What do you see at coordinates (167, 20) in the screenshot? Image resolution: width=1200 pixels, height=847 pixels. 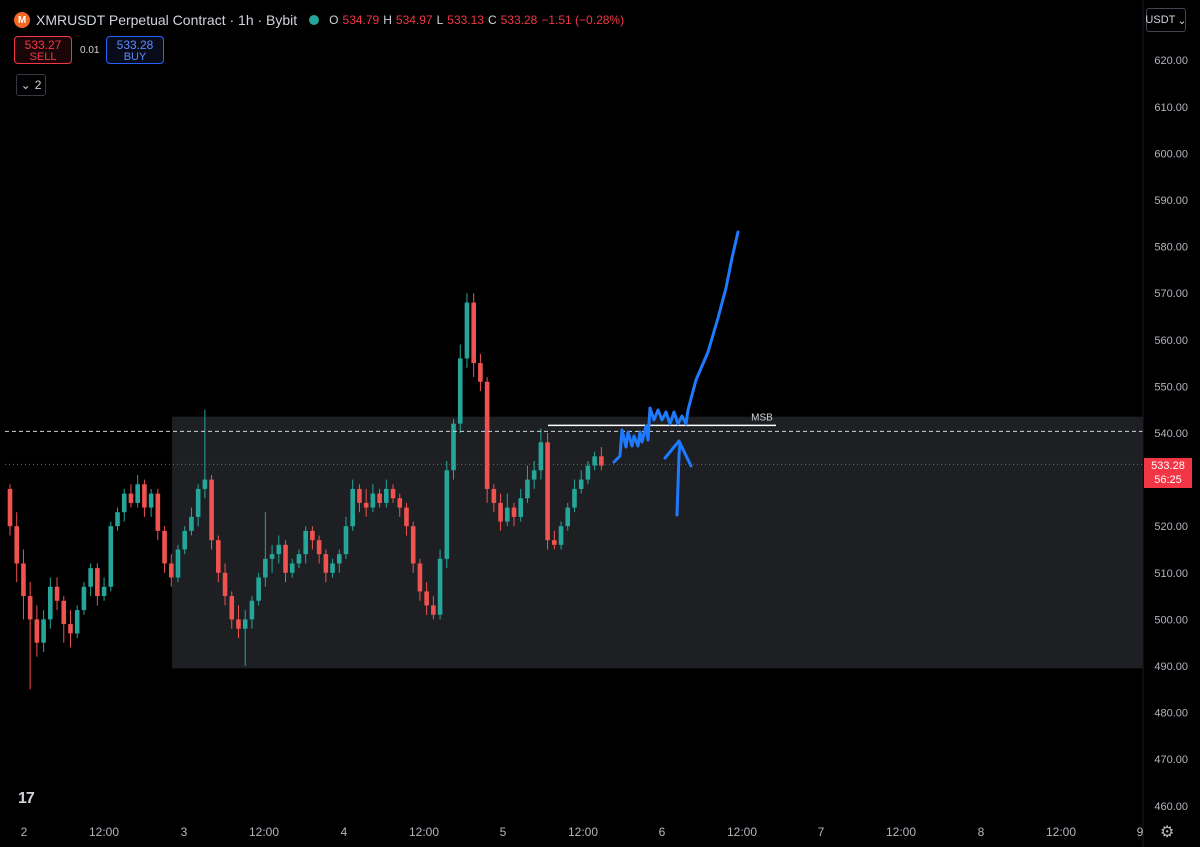 I see `symbol-title: XMRUSDT Perpetual Contract · 1h · Bybit` at bounding box center [167, 20].